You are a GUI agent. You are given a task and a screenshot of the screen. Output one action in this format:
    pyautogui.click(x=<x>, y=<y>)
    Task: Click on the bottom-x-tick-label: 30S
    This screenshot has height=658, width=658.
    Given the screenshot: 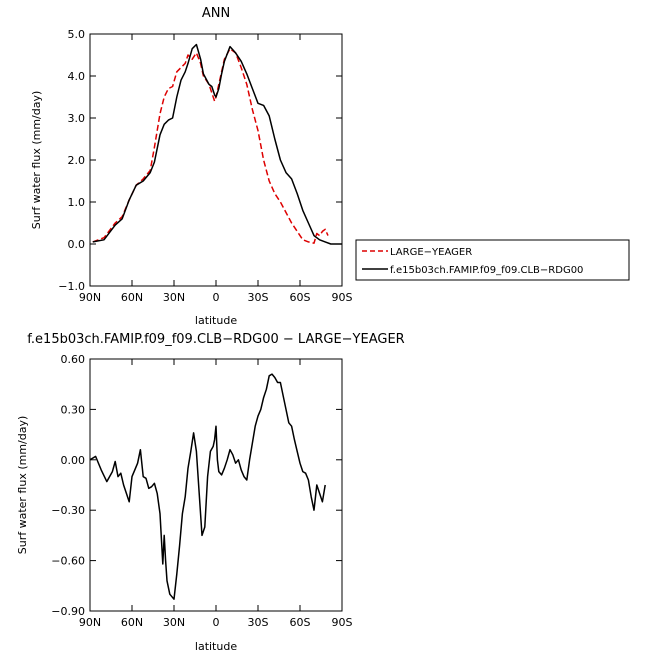 What is the action you would take?
    pyautogui.click(x=258, y=622)
    